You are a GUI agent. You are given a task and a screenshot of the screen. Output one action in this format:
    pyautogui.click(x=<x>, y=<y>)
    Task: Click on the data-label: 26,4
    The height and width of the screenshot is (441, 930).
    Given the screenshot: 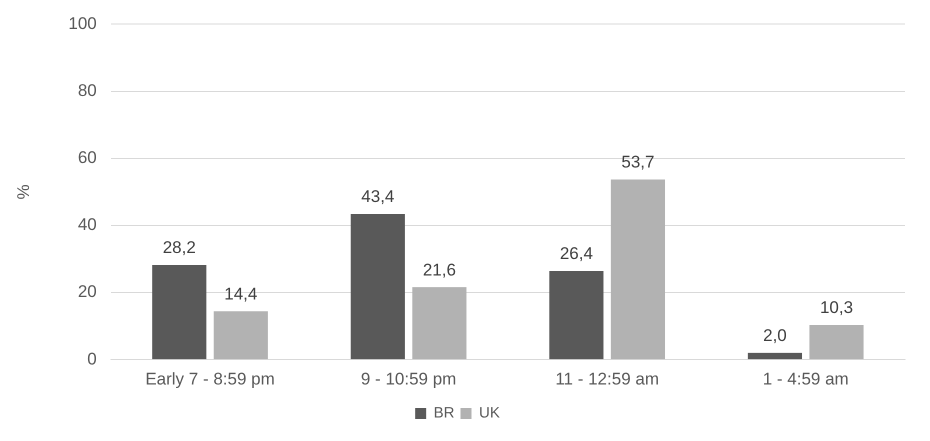 What is the action you would take?
    pyautogui.click(x=576, y=254)
    